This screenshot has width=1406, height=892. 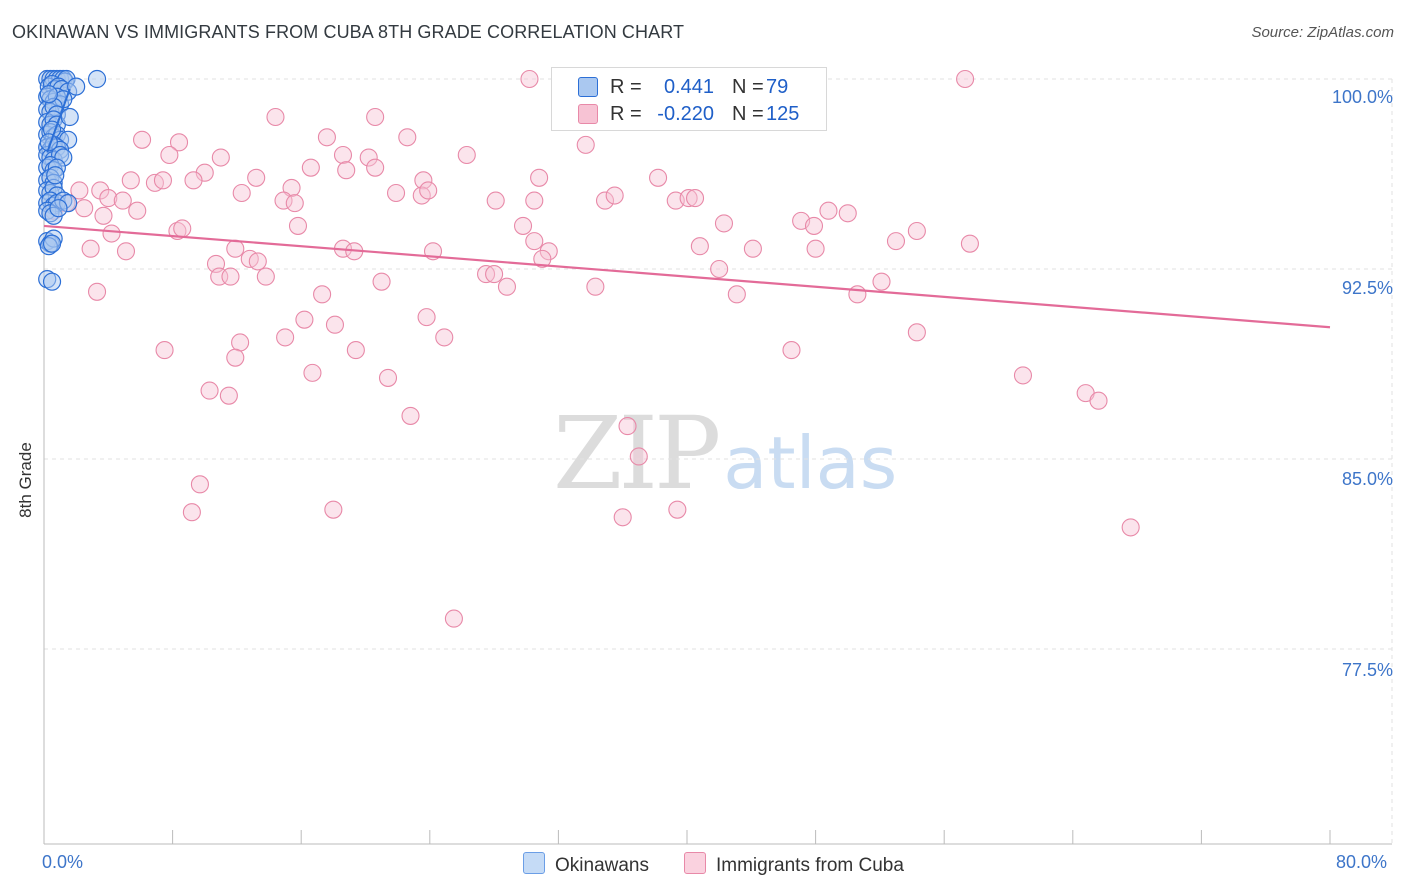 I want to click on legend-cuba: Immigrants from Cuba, so click(x=794, y=864).